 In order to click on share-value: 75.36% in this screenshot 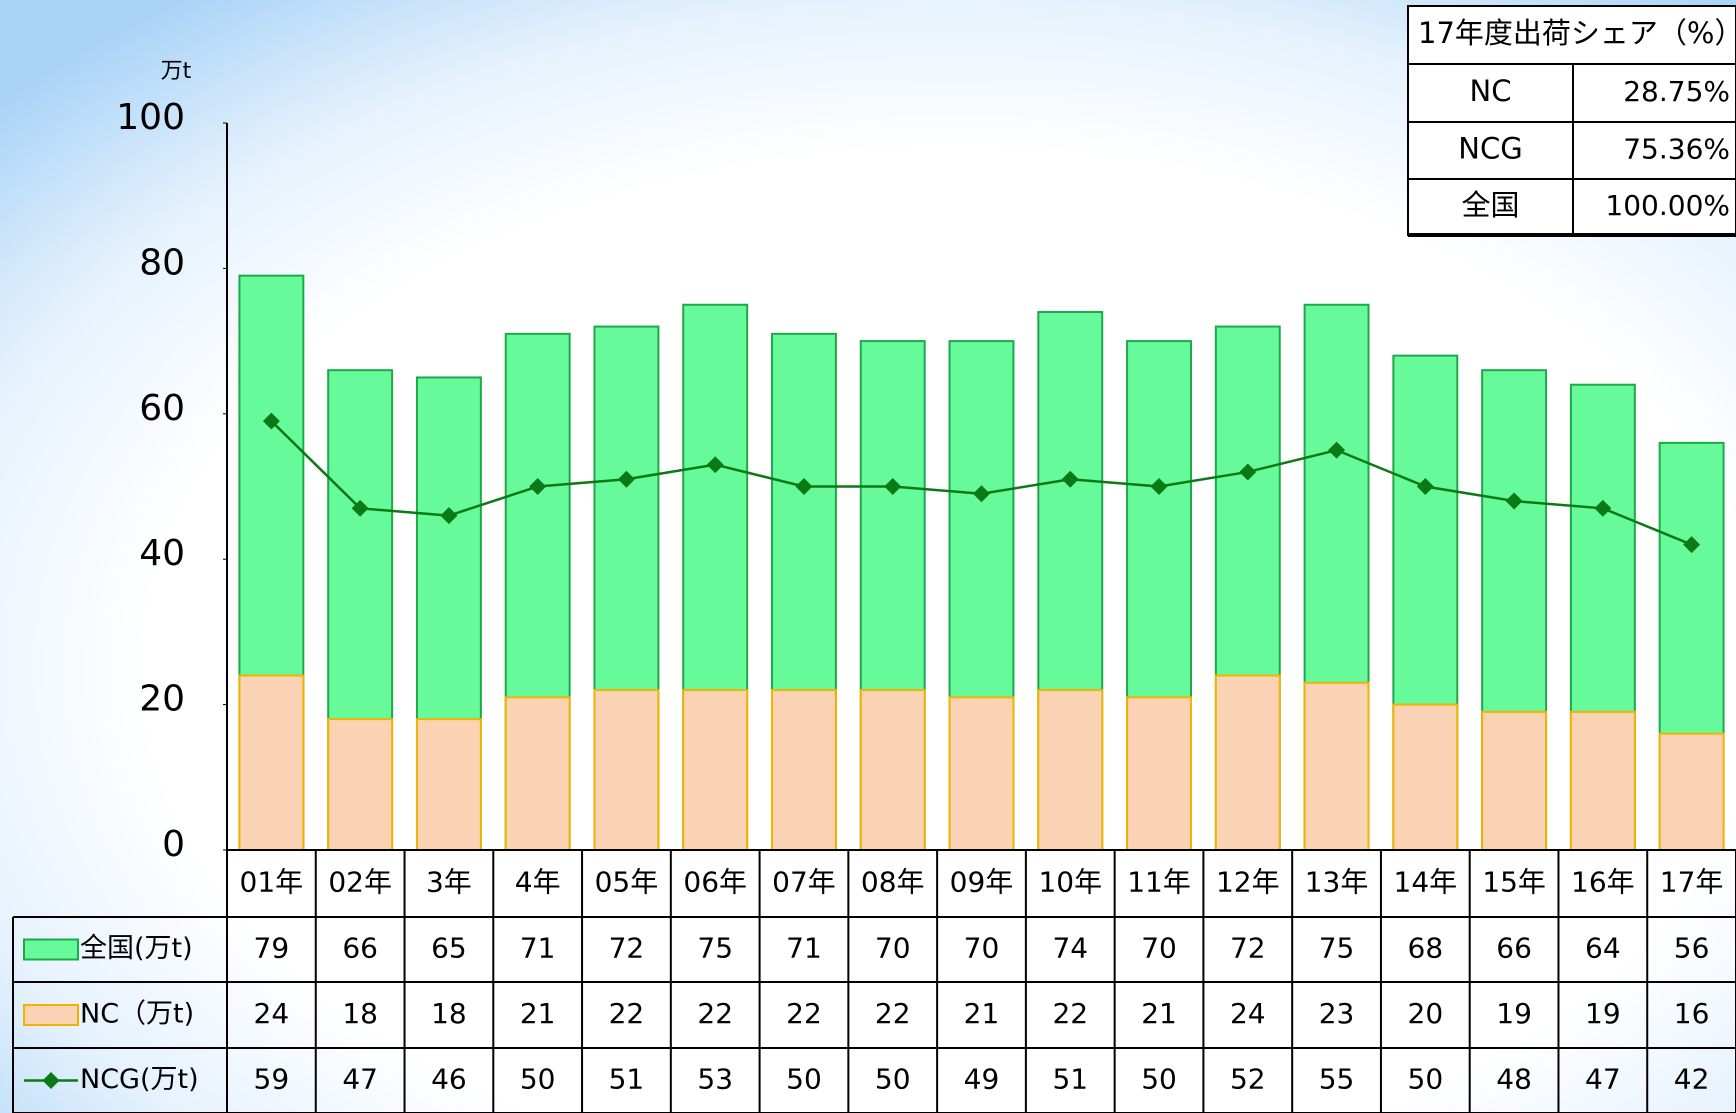, I will do `click(1676, 149)`.